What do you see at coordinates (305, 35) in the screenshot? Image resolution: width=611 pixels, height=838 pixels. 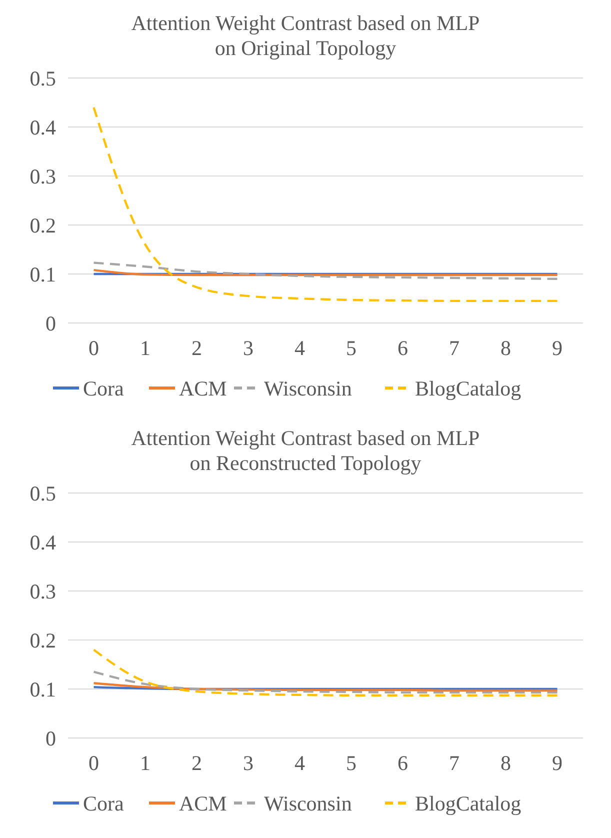 I see `chart-title: Attention Weight Contrast based on MLP on Original Topology` at bounding box center [305, 35].